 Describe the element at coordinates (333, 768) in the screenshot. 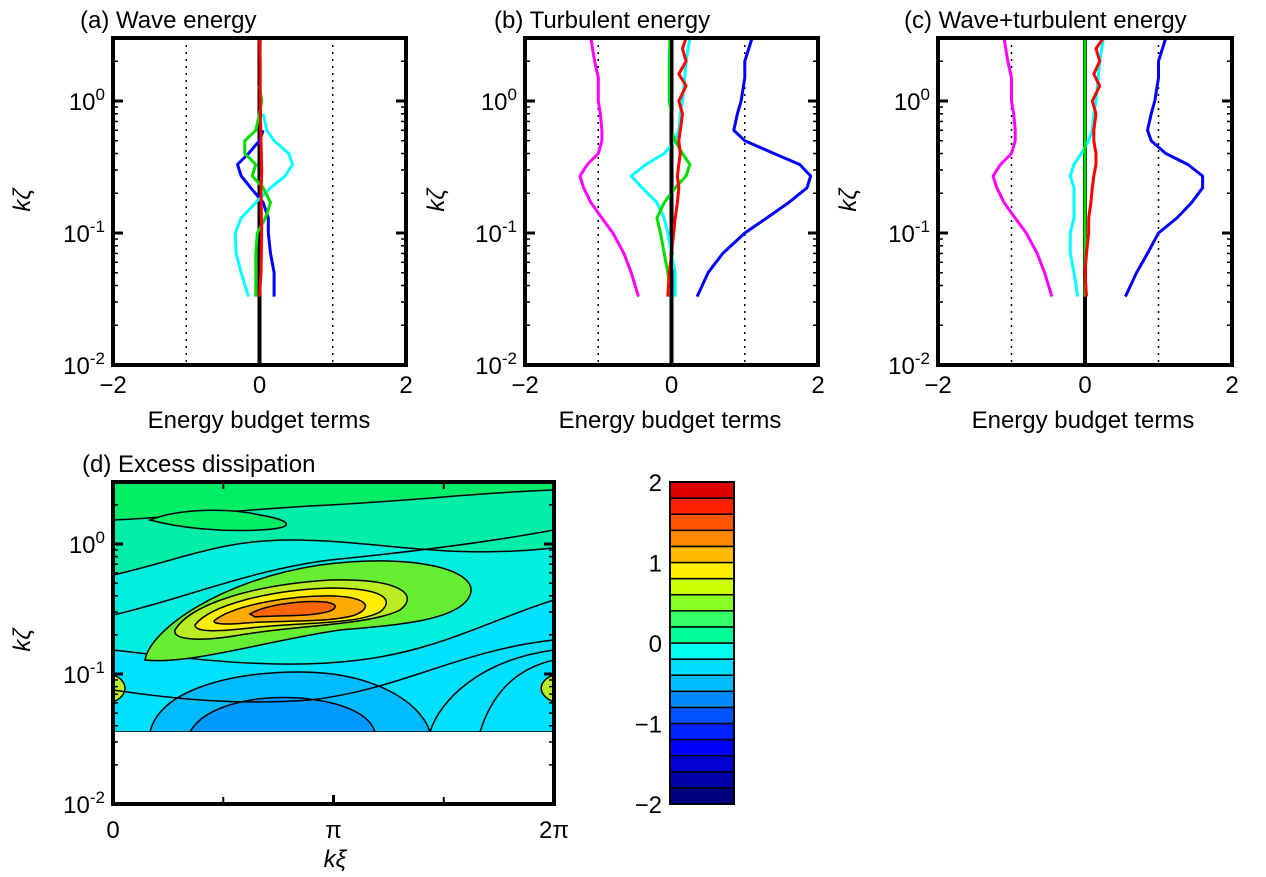

I see `panel-d-blank-region` at that location.